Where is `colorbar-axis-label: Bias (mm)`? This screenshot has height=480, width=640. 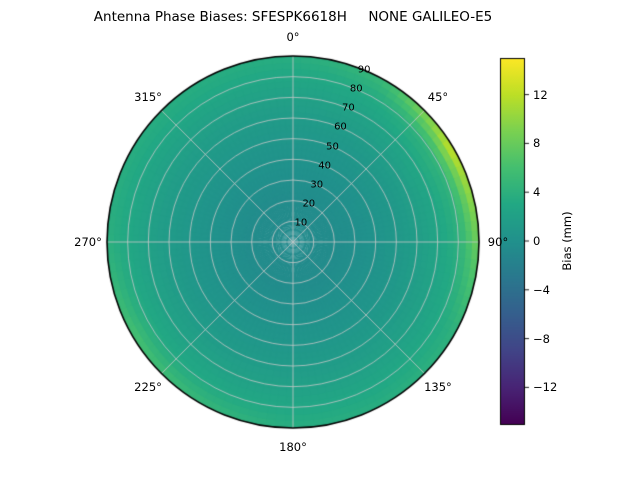
colorbar-axis-label: Bias (mm) is located at coordinates (567, 241).